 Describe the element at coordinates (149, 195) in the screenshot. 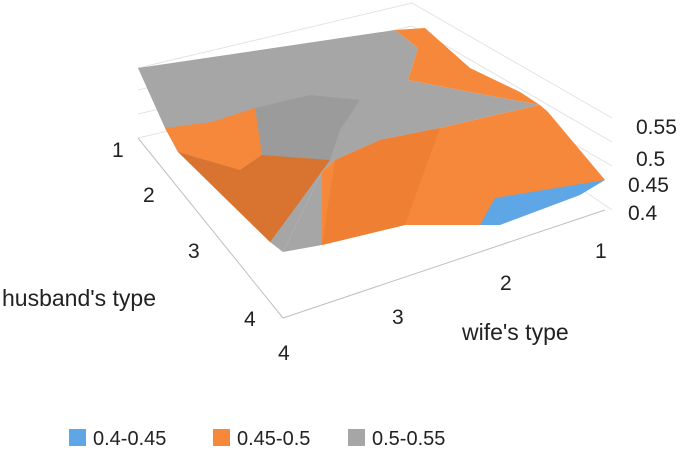

I see `y-tick-label: 2` at that location.